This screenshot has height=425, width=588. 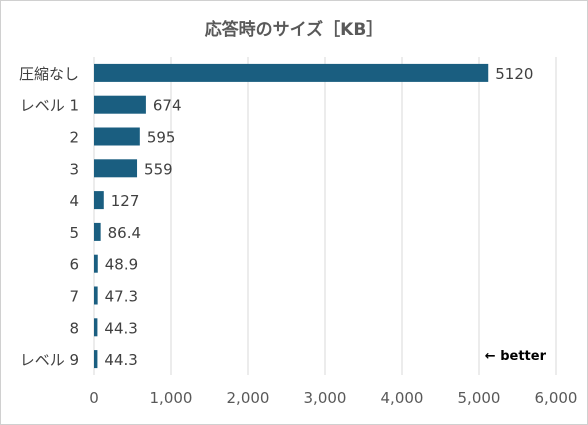 What do you see at coordinates (479, 398) in the screenshot?
I see `x-tick-label-5: 5,000` at bounding box center [479, 398].